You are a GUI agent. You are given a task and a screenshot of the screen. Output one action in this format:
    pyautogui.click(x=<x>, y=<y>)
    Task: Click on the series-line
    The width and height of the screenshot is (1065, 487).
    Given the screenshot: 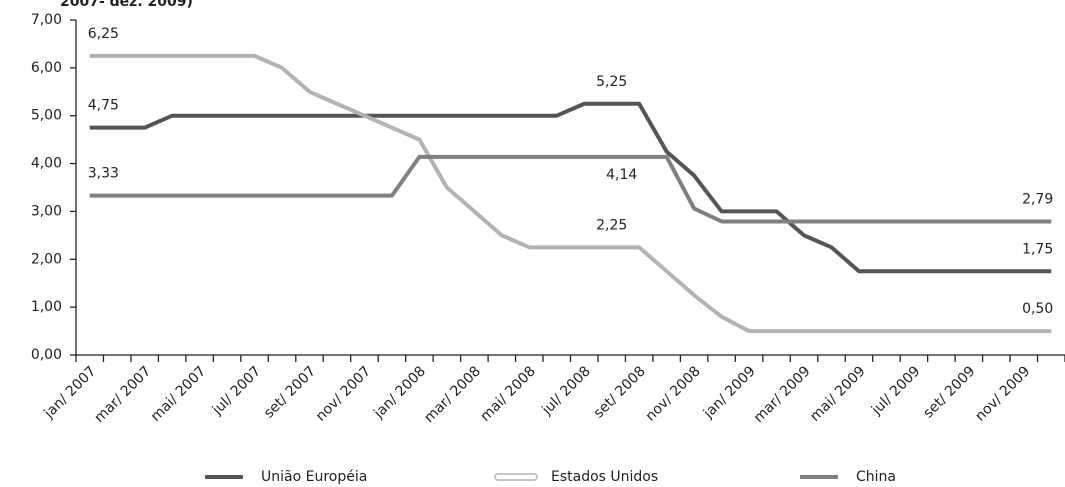 What is the action you would take?
    pyautogui.click(x=570, y=189)
    